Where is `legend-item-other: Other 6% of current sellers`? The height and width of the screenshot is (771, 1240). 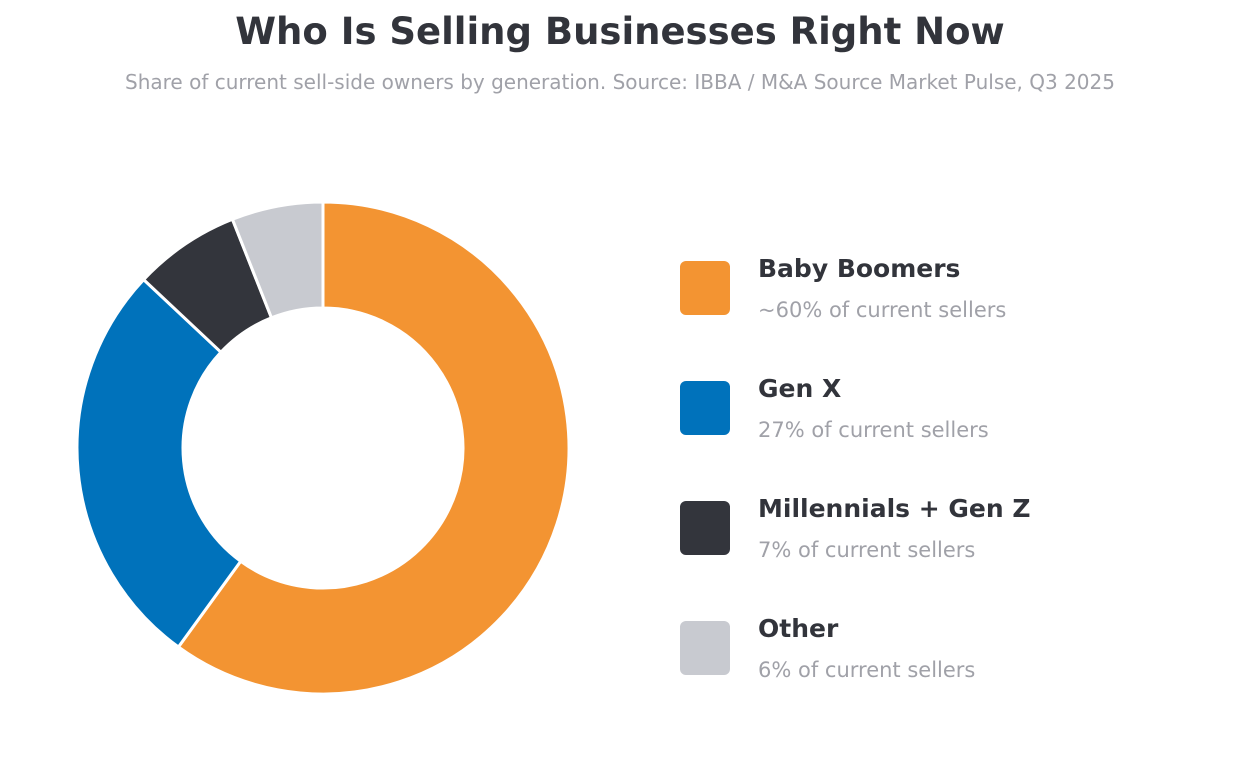
legend-item-other: Other 6% of current sellers is located at coordinates (930, 657).